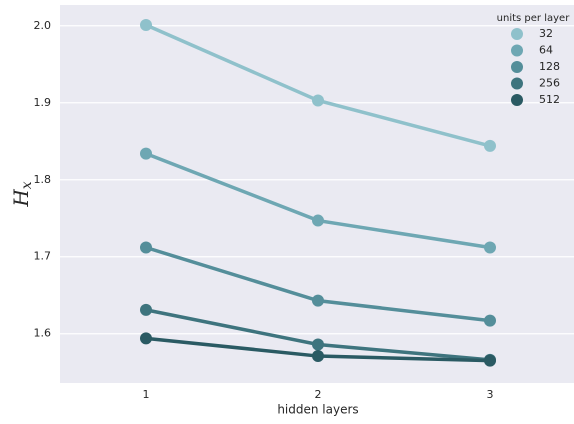 This screenshot has width=574, height=424. I want to click on x-tick-label: 3, so click(490, 394).